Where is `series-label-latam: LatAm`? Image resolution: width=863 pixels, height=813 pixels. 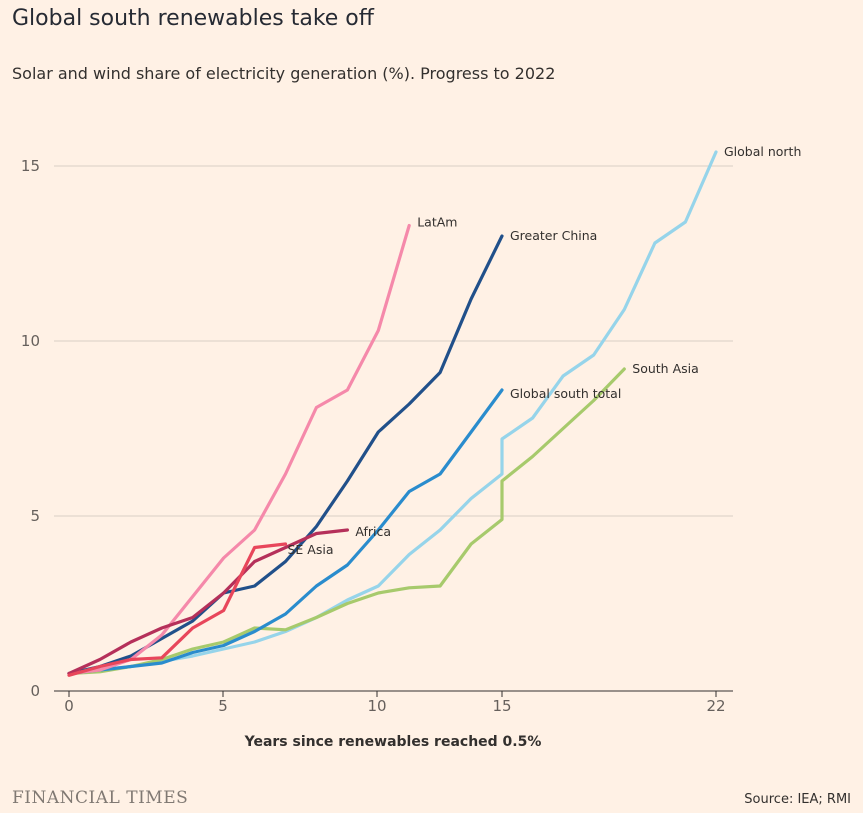 series-label-latam: LatAm is located at coordinates (437, 222).